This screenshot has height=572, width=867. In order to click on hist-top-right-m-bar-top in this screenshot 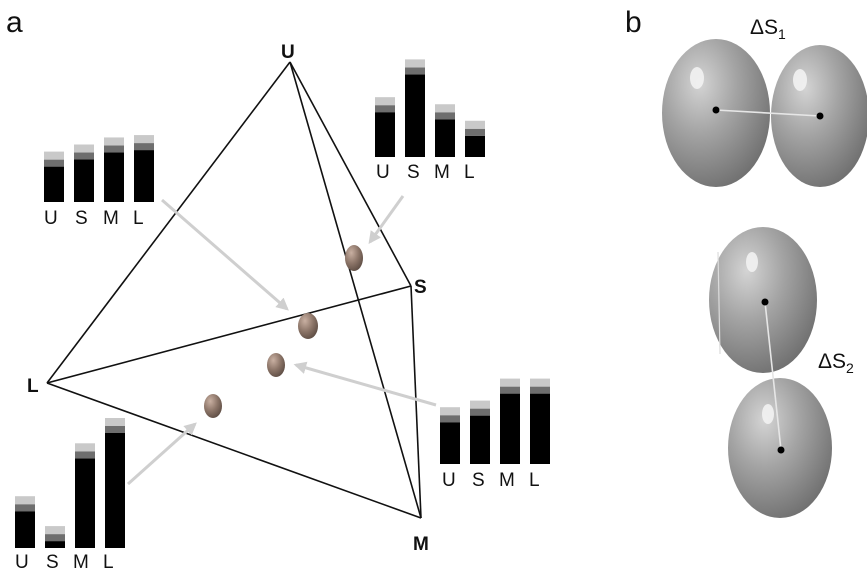, I will do `click(445, 108)`.